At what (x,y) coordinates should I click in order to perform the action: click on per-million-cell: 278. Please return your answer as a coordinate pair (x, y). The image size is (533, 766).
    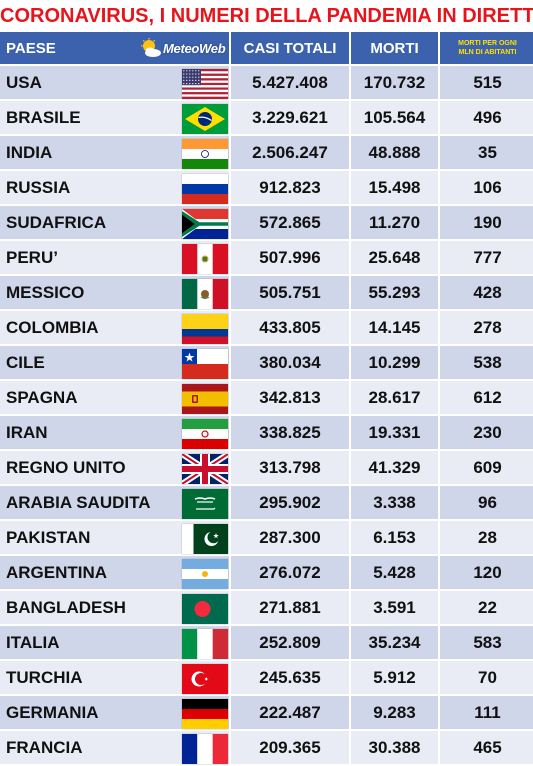
    Looking at the image, I should click on (486, 328).